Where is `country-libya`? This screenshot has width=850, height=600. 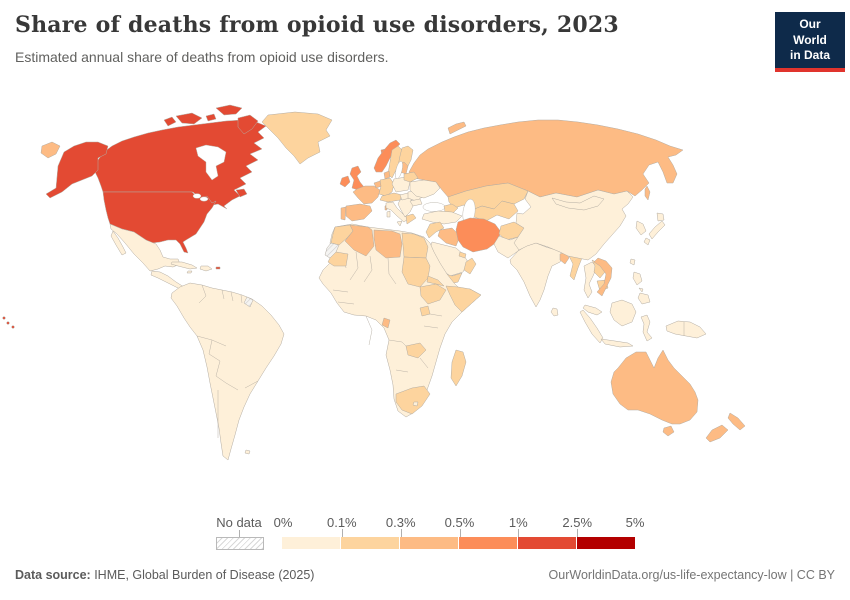
country-libya is located at coordinates (388, 244).